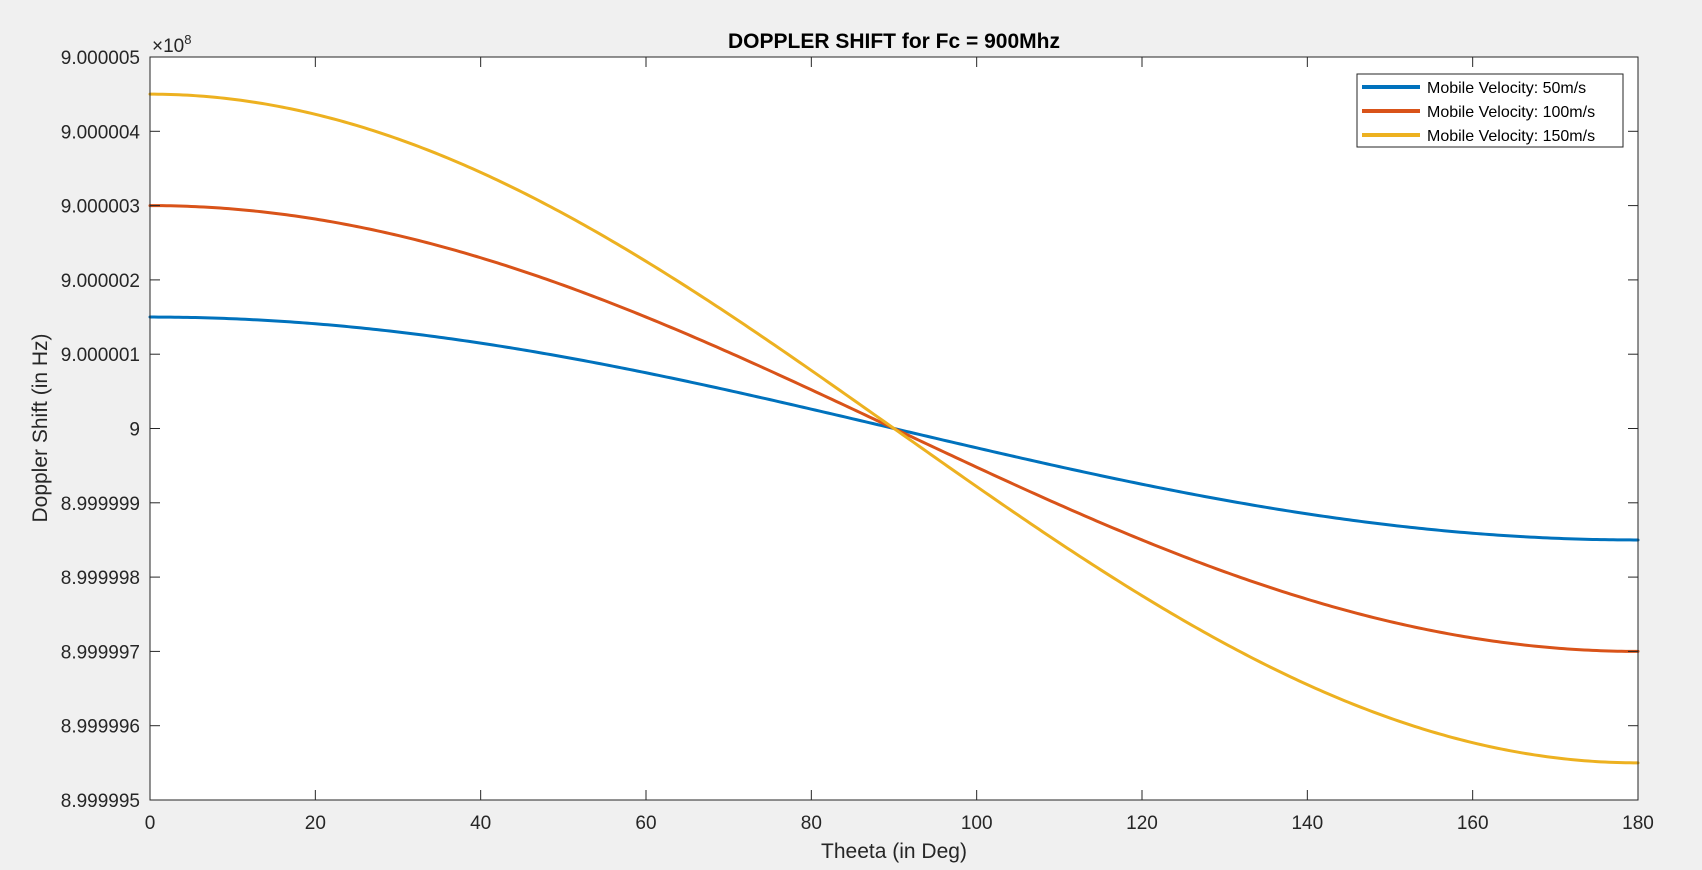 Image resolution: width=1702 pixels, height=870 pixels. What do you see at coordinates (894, 41) in the screenshot?
I see `chart-title: DOPPLER SHIFT for Fc = 900Mhz` at bounding box center [894, 41].